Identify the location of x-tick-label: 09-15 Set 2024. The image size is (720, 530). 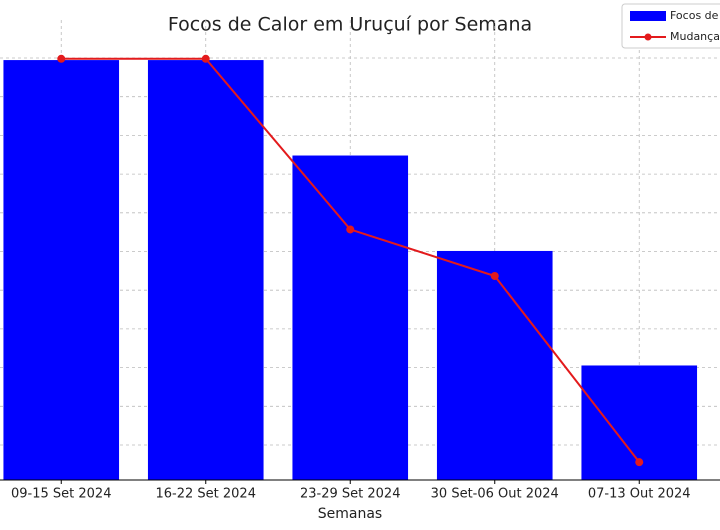
(61, 494).